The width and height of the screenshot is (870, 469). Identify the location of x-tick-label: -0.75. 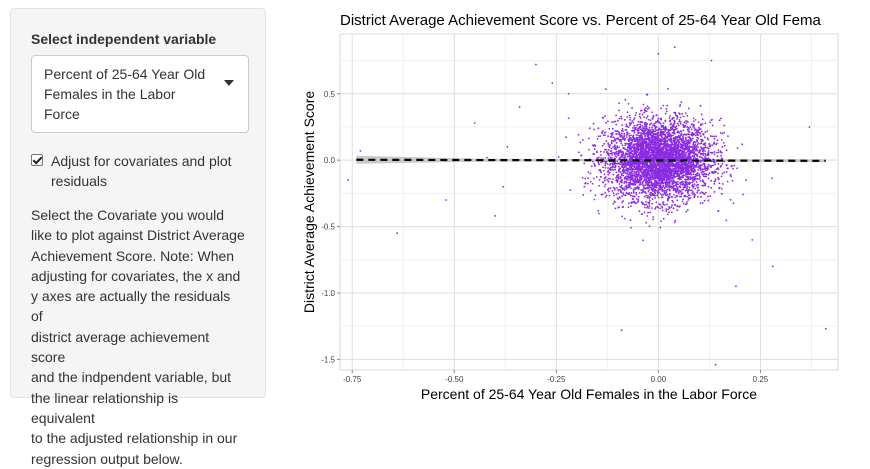
(352, 379).